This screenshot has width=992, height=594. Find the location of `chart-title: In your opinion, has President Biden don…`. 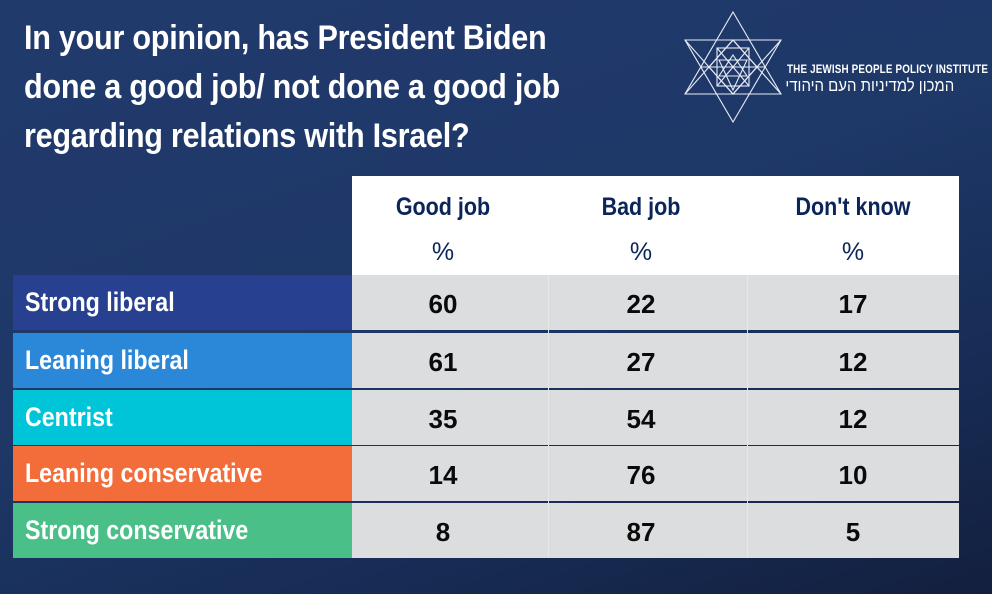

chart-title: In your opinion, has President Biden don… is located at coordinates (292, 87).